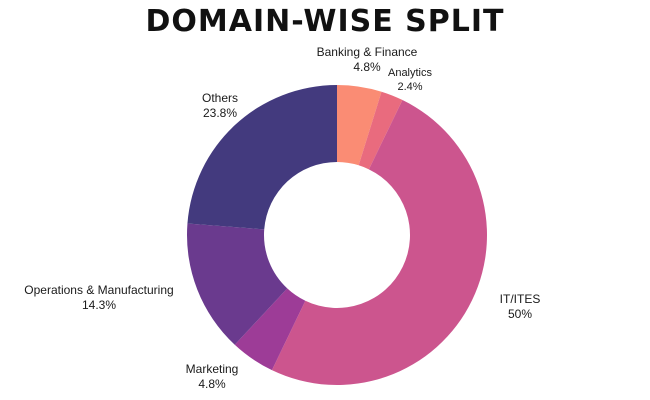 The image size is (650, 400). Describe the element at coordinates (410, 80) in the screenshot. I see `slice-label-analytics: Analytics 2.4%` at that location.